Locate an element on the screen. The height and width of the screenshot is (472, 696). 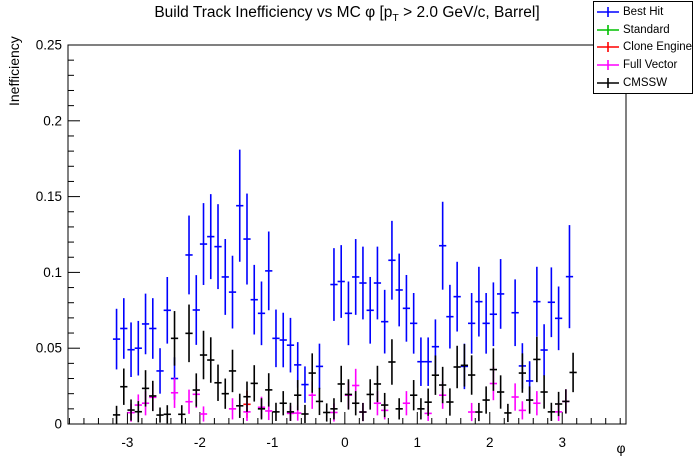
y-axis-tick-label: 0.05 is located at coordinates (49, 348).